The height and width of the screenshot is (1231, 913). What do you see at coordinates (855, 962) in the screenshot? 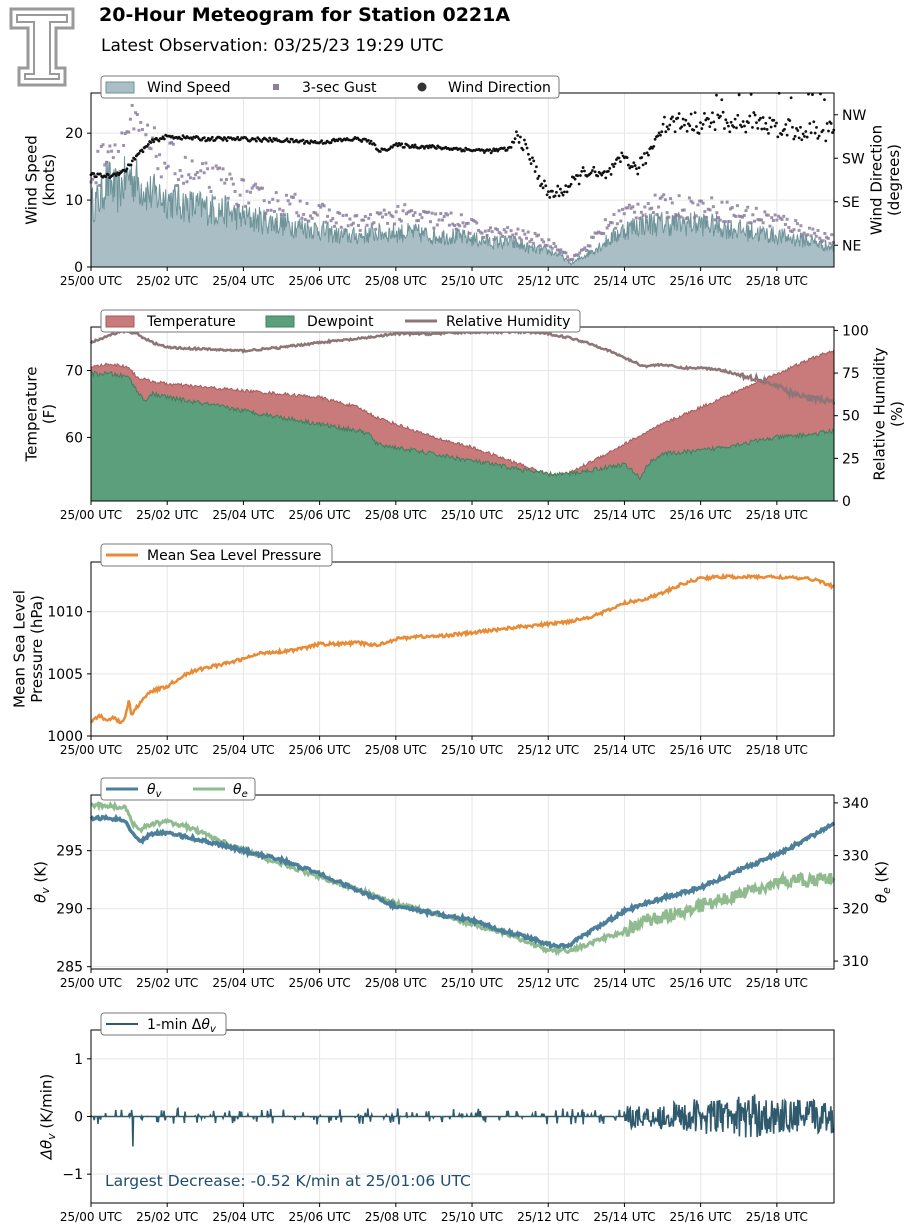
I see `y-tick-label-right: 310` at bounding box center [855, 962].